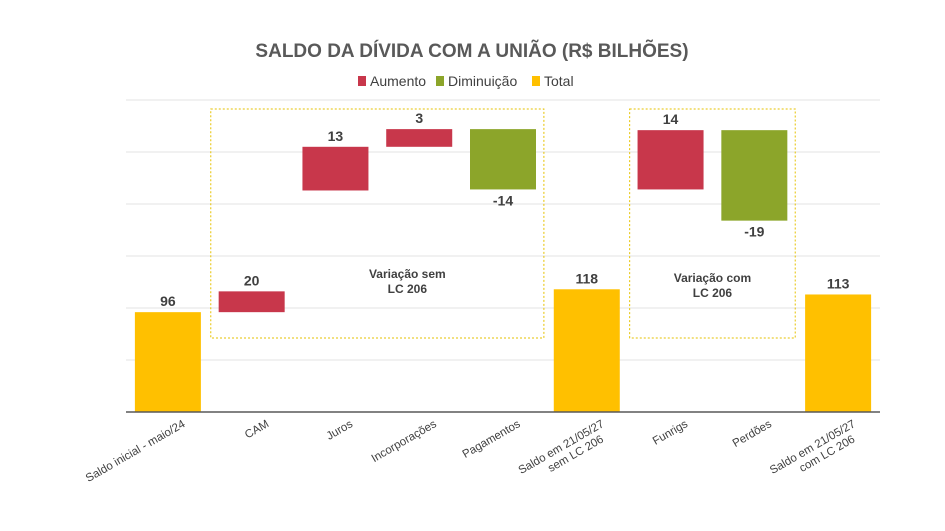 This screenshot has height=531, width=945. What do you see at coordinates (754, 232) in the screenshot?
I see `value-label: -19` at bounding box center [754, 232].